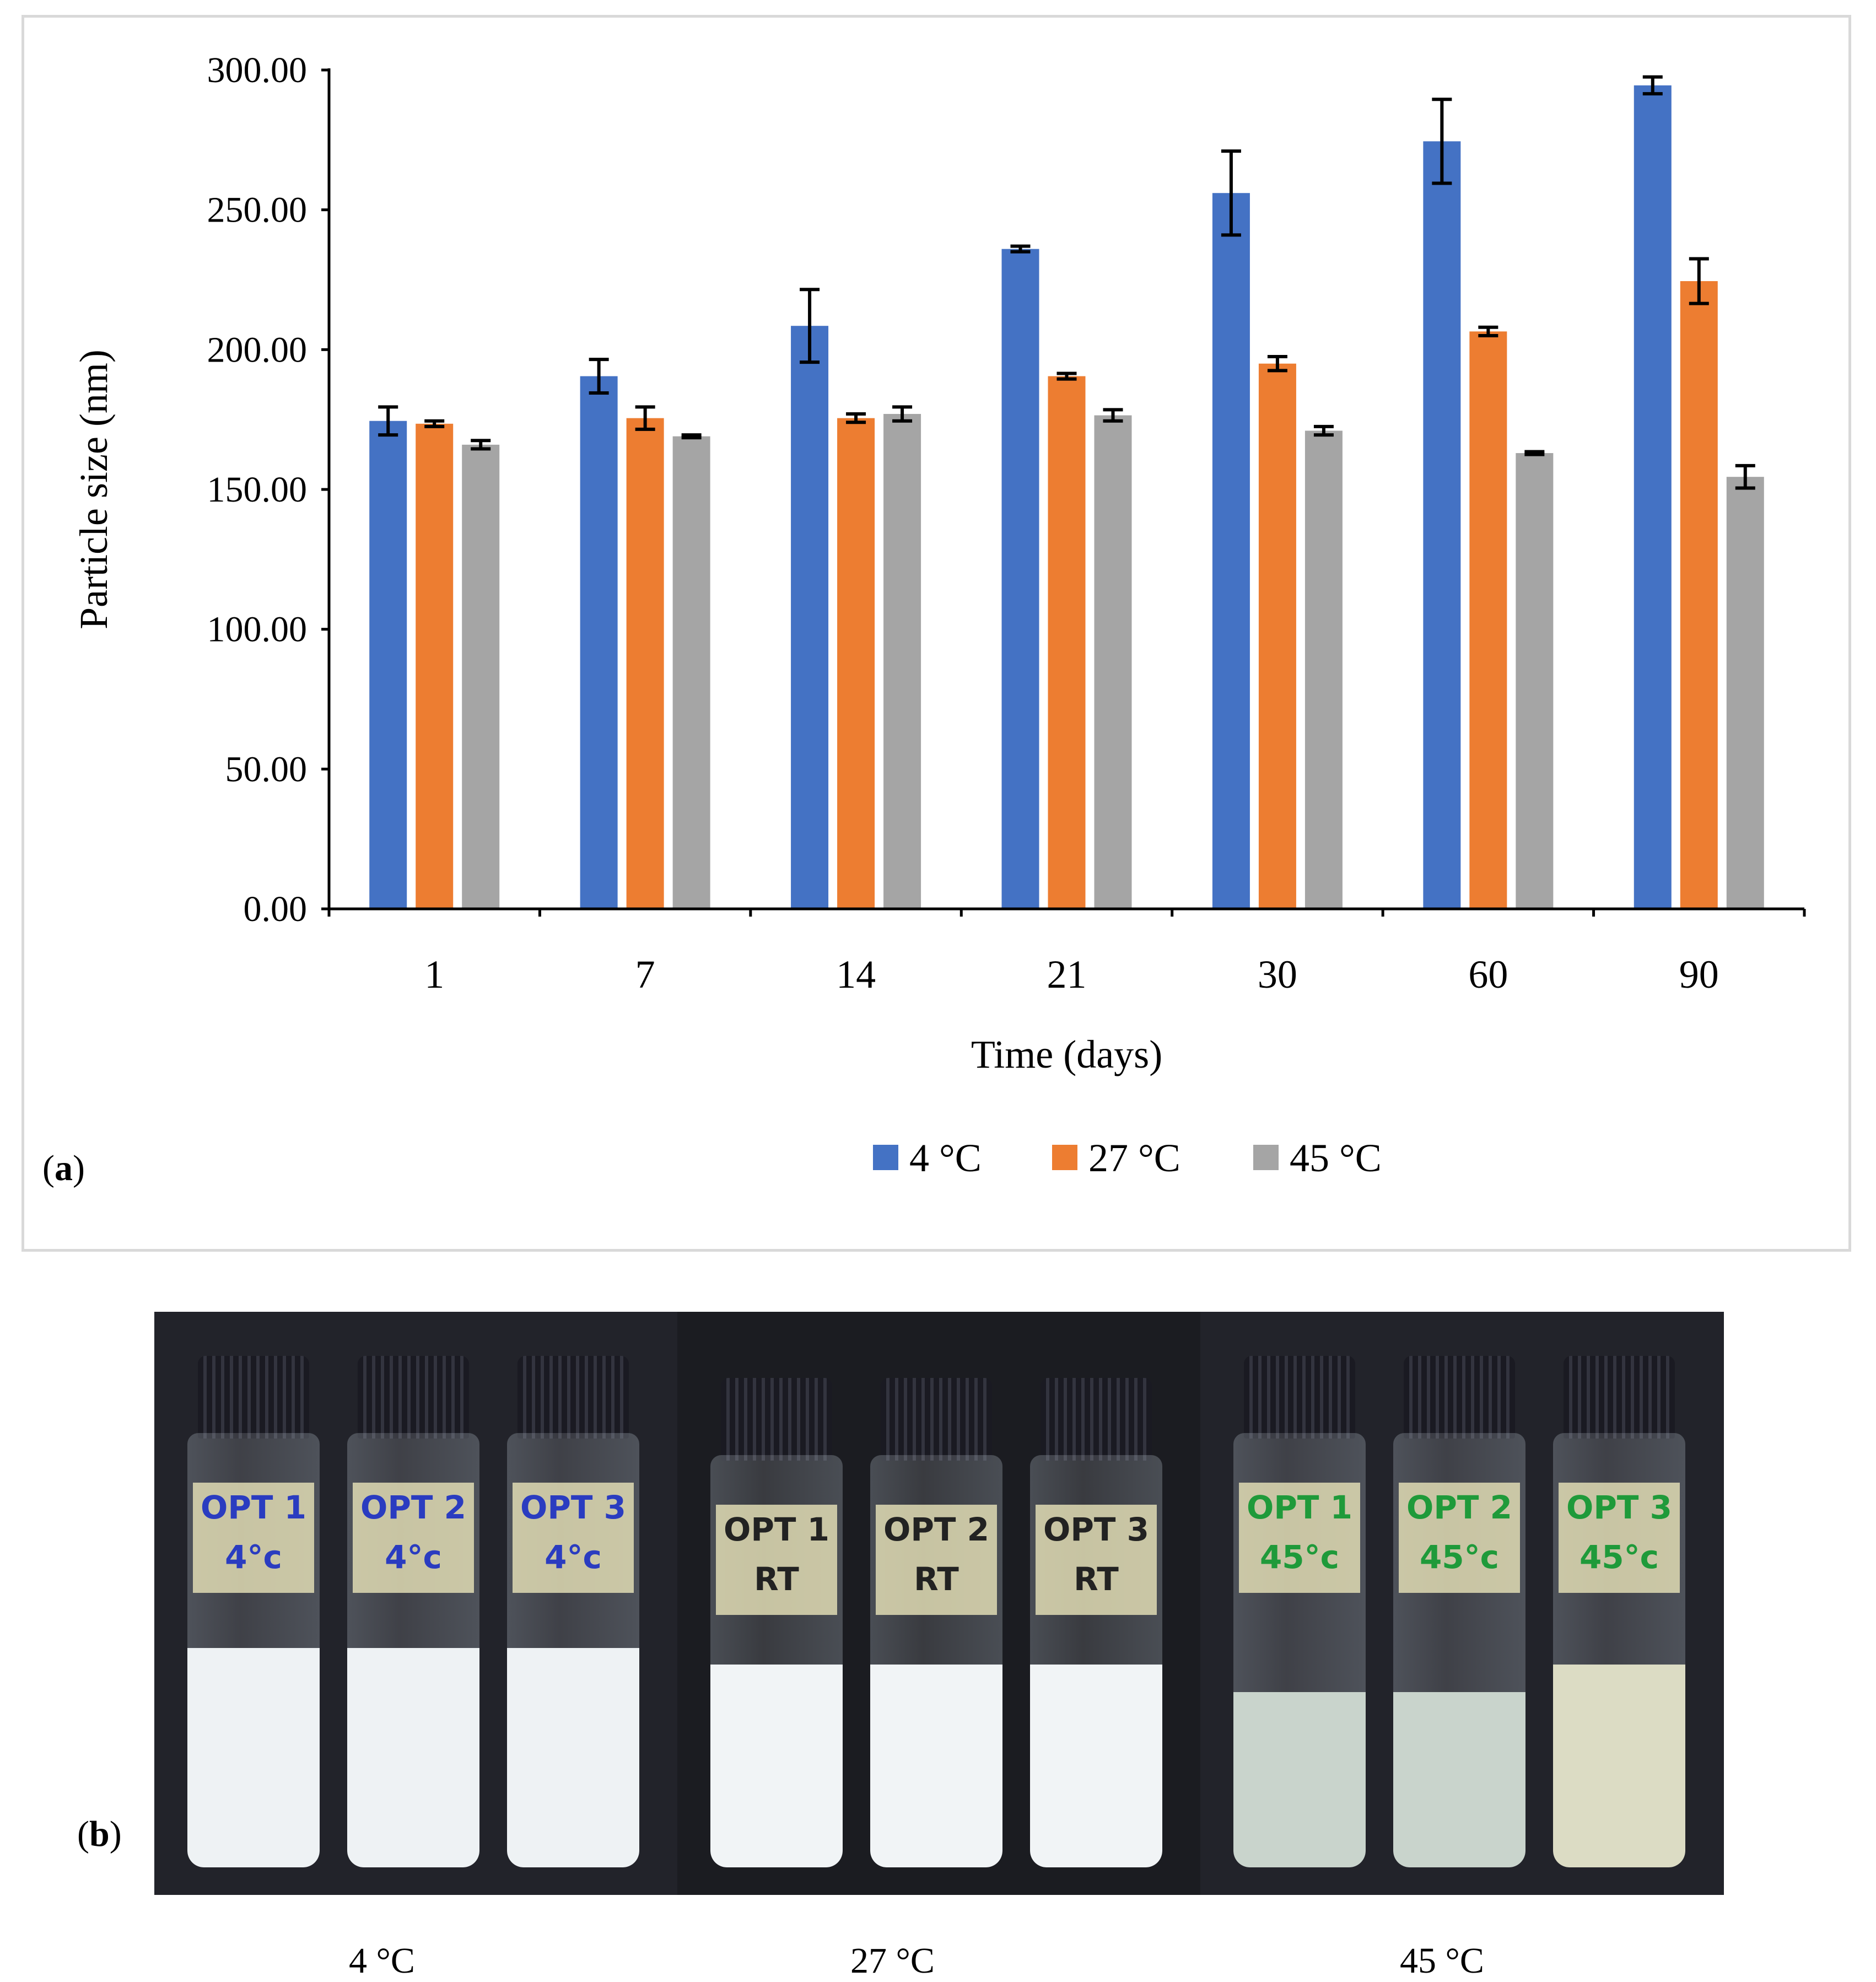  I want to click on vial: OPT 2 RT, so click(936, 1623).